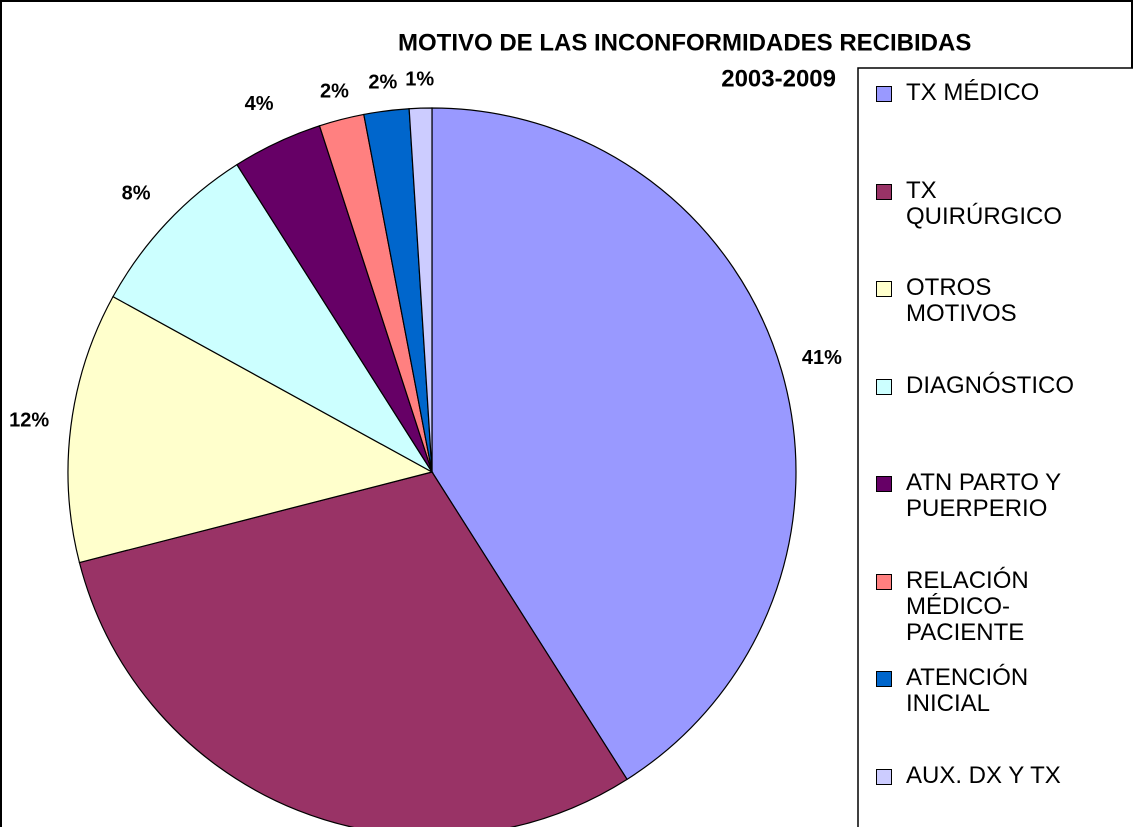 The height and width of the screenshot is (827, 1133). What do you see at coordinates (778, 78) in the screenshot?
I see `chart-subtitle: 2003-2009` at bounding box center [778, 78].